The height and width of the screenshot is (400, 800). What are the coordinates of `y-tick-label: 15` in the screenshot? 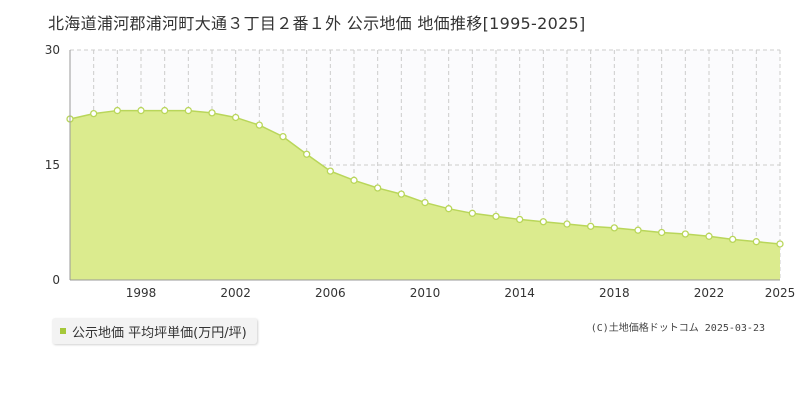 It's located at (52, 165).